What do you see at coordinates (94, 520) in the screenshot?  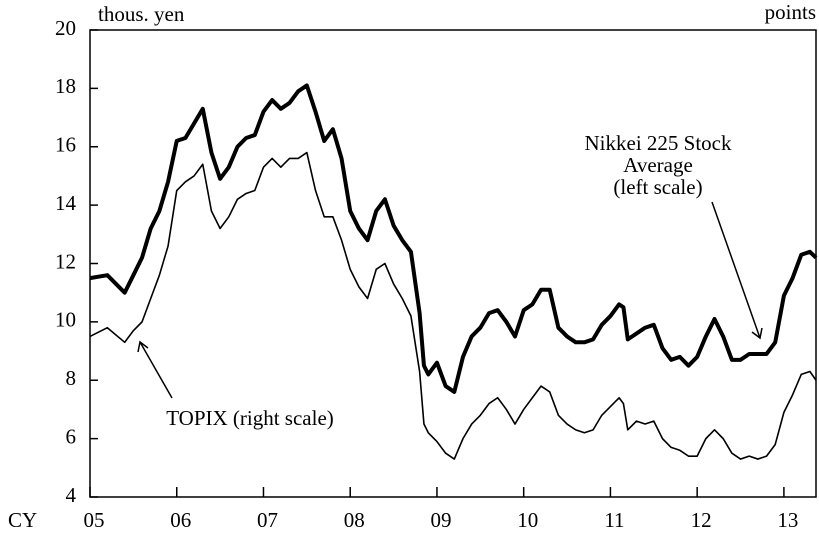 I see `x-tick-label: 05` at bounding box center [94, 520].